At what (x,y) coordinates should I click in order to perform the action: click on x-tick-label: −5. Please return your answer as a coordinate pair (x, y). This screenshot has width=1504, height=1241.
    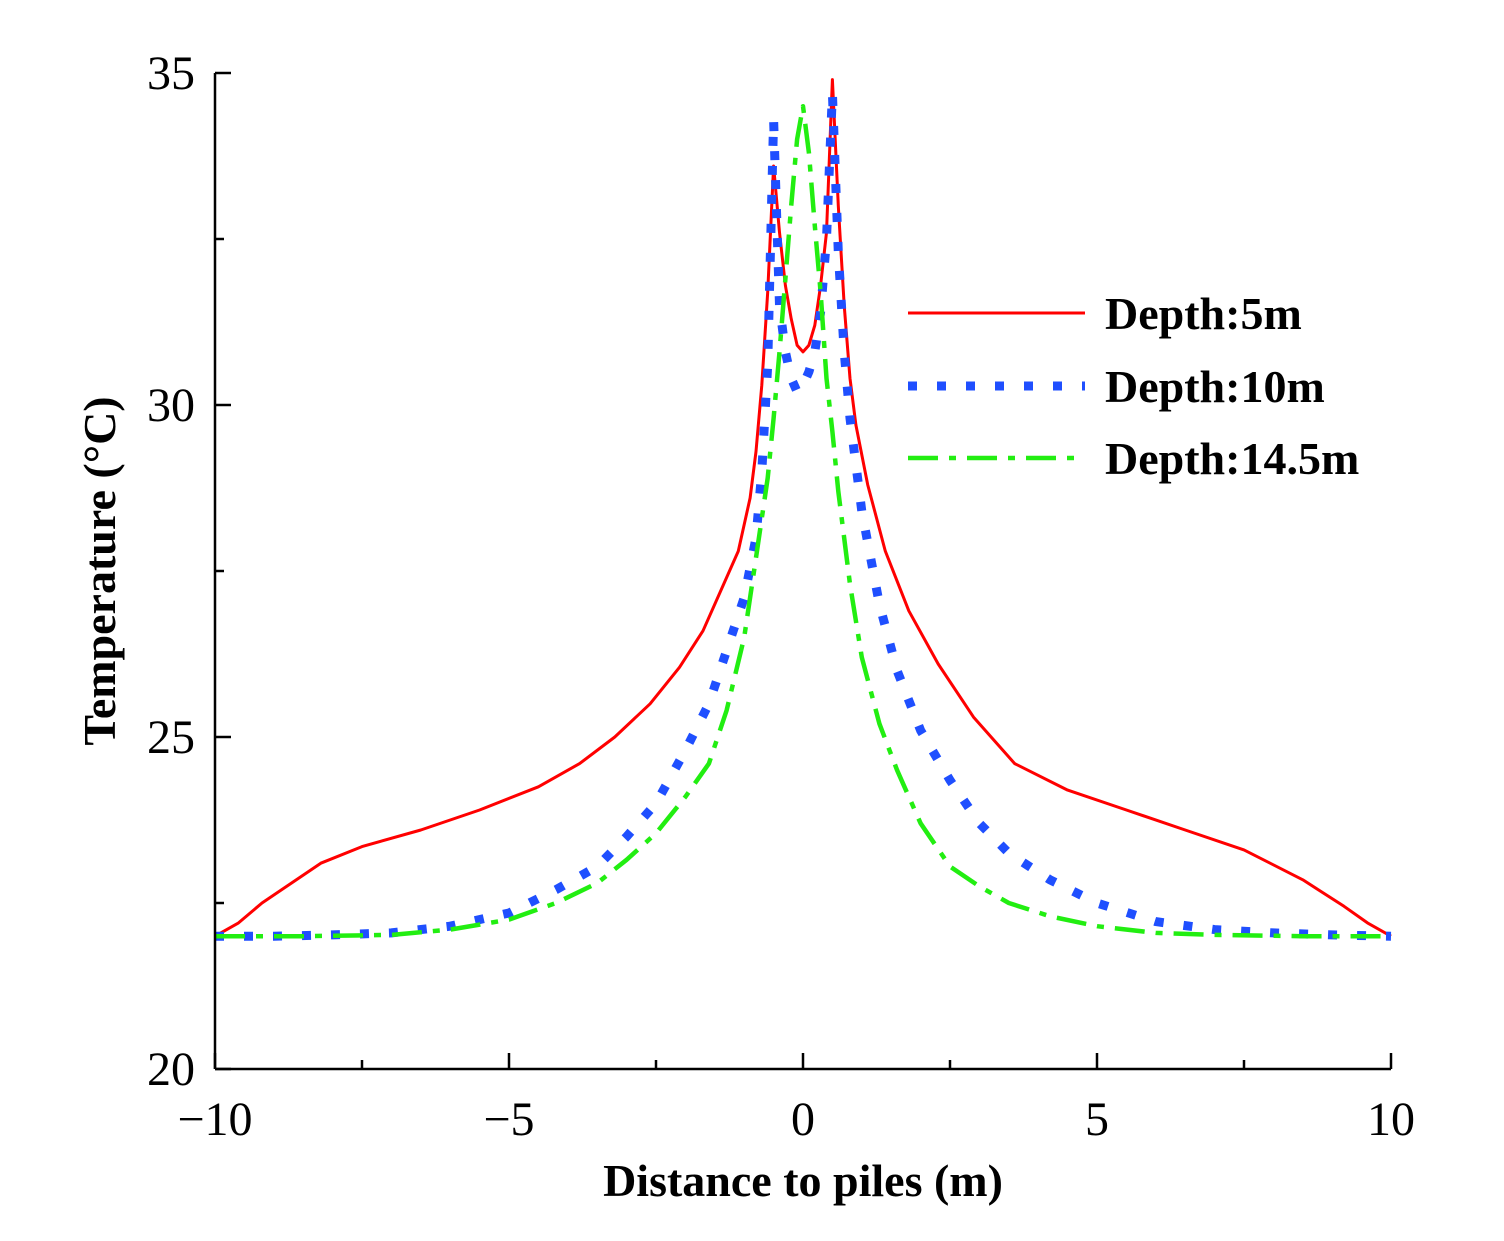
    Looking at the image, I should click on (508, 1119).